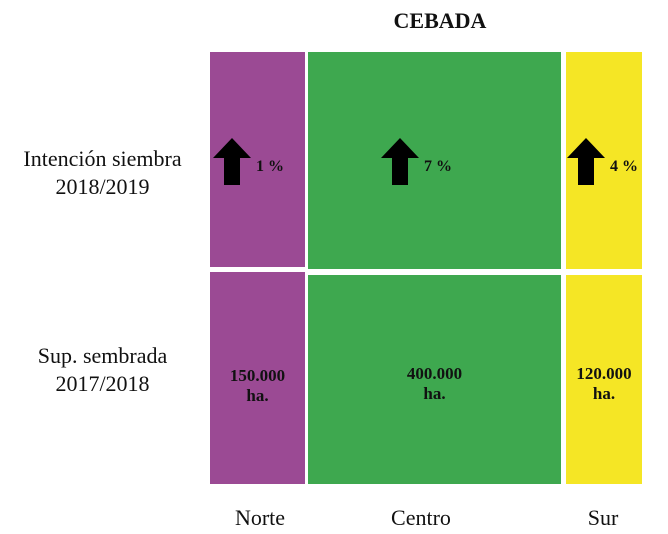 The width and height of the screenshot is (668, 534). Describe the element at coordinates (260, 517) in the screenshot. I see `col-label-norte: Norte` at that location.